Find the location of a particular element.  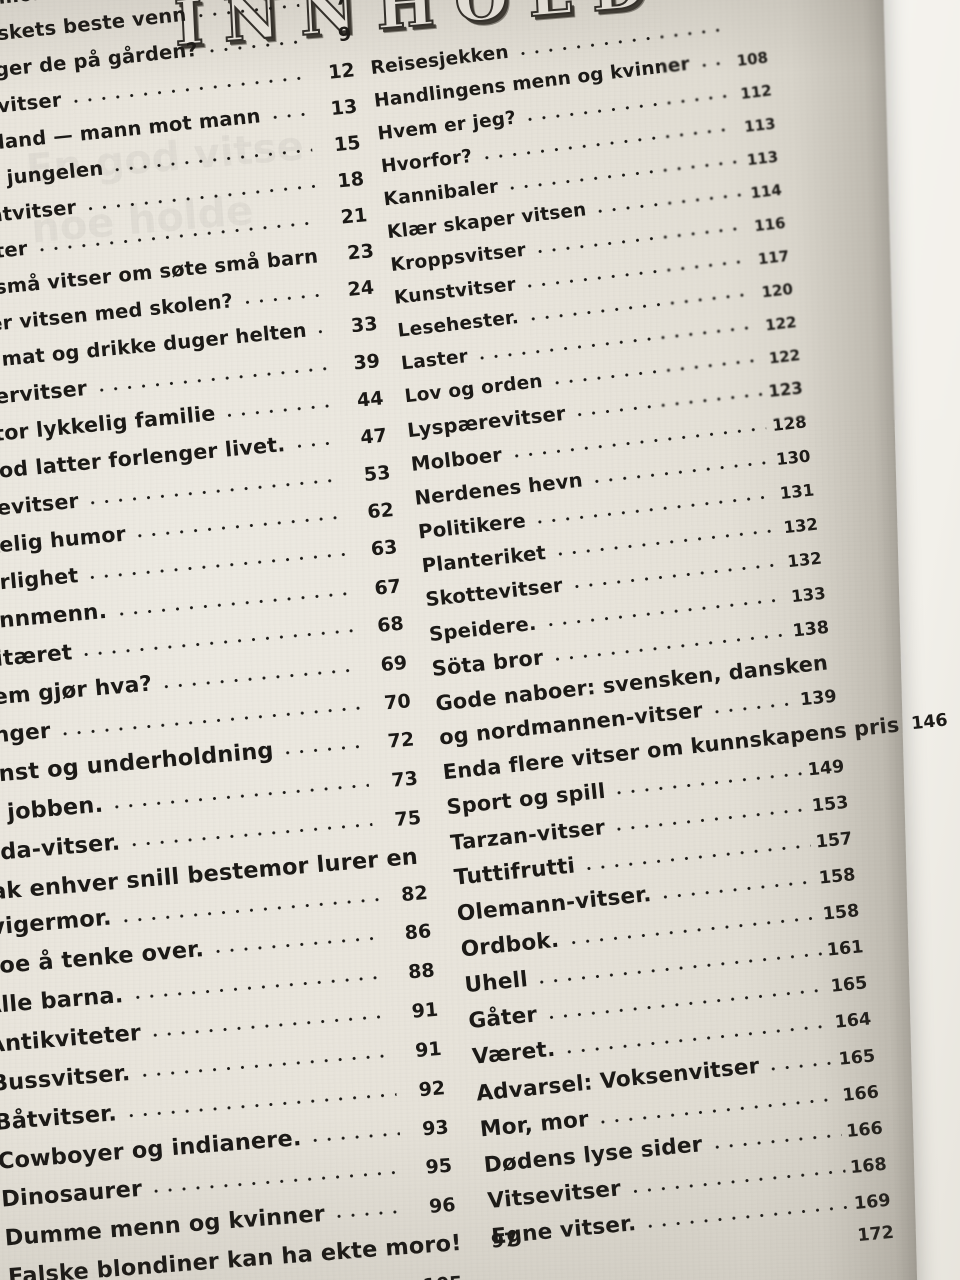

toc-entry-page: 12 is located at coordinates (341, 71).